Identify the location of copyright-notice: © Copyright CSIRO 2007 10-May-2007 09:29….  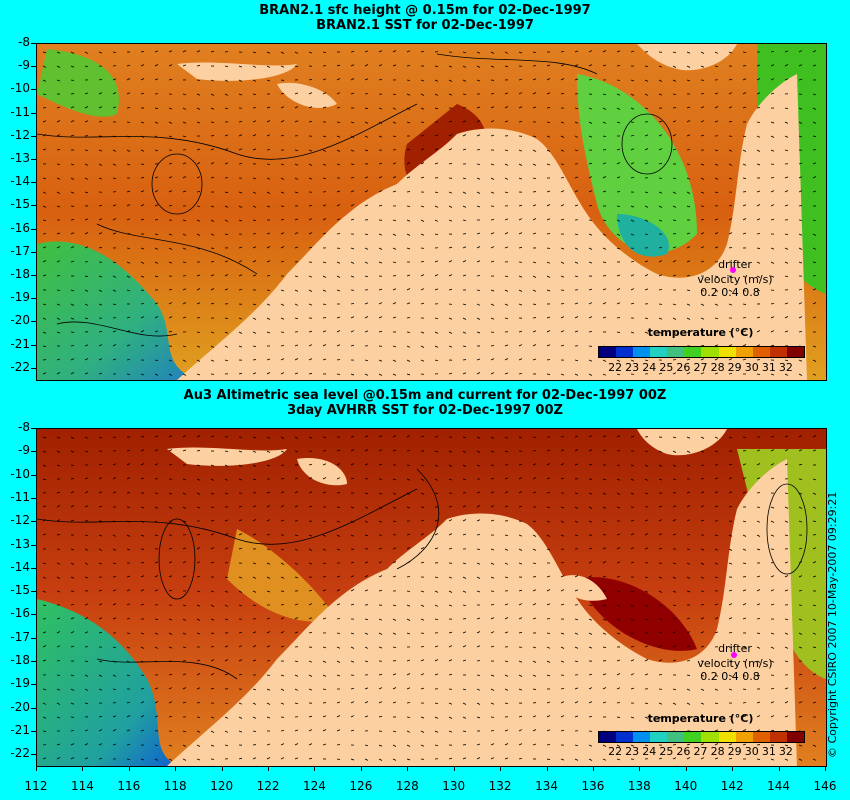
(832, 624).